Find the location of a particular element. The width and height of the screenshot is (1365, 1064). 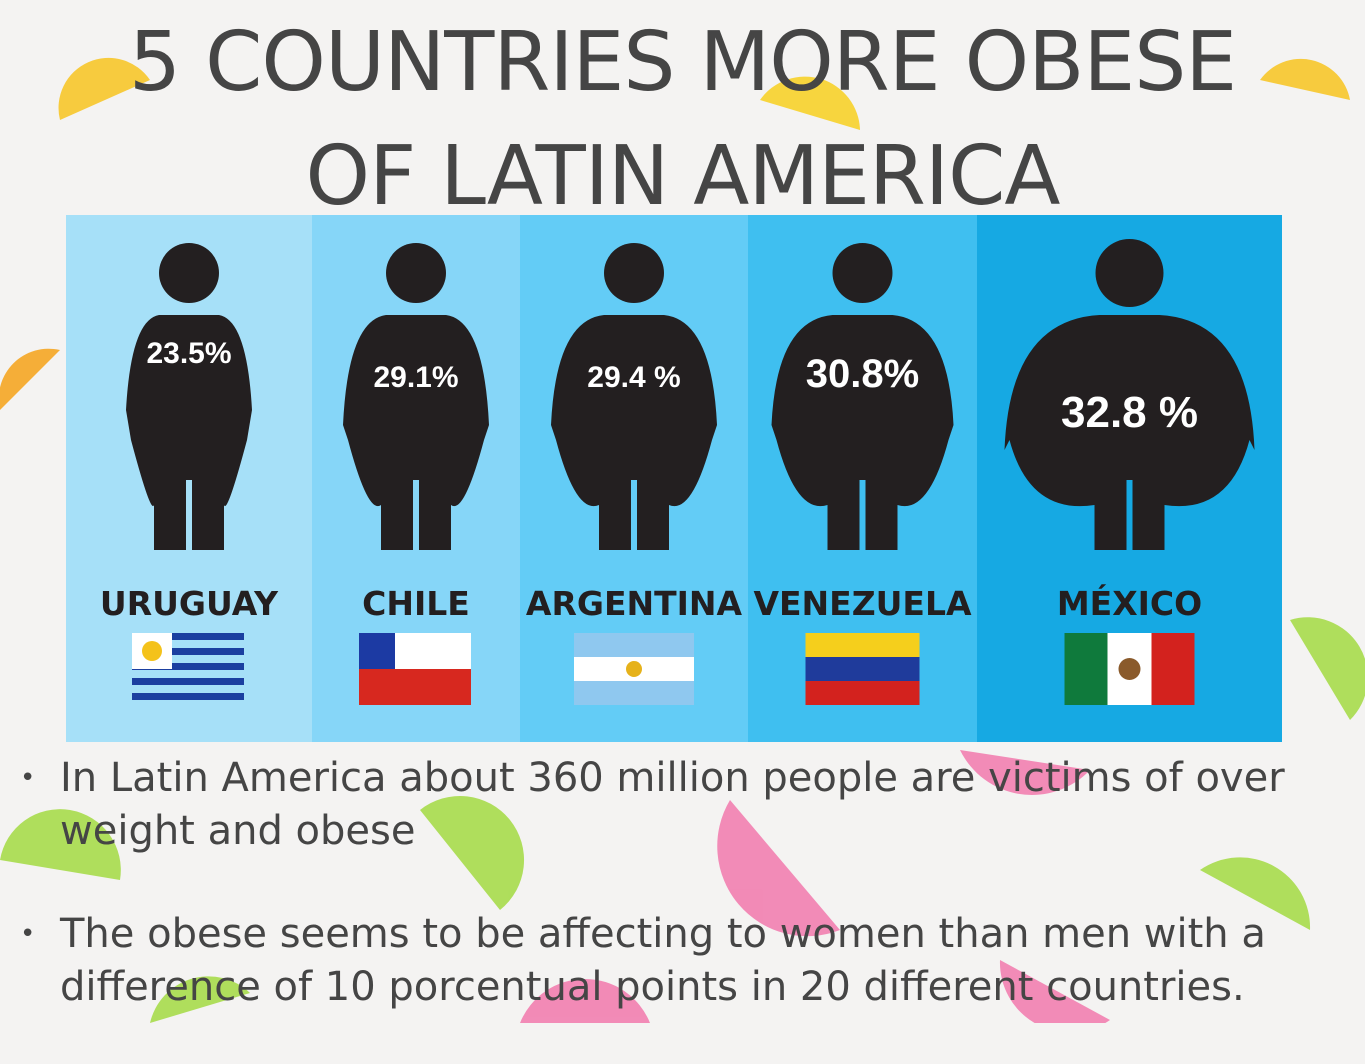

country-name: URUGUAY is located at coordinates (189, 603).